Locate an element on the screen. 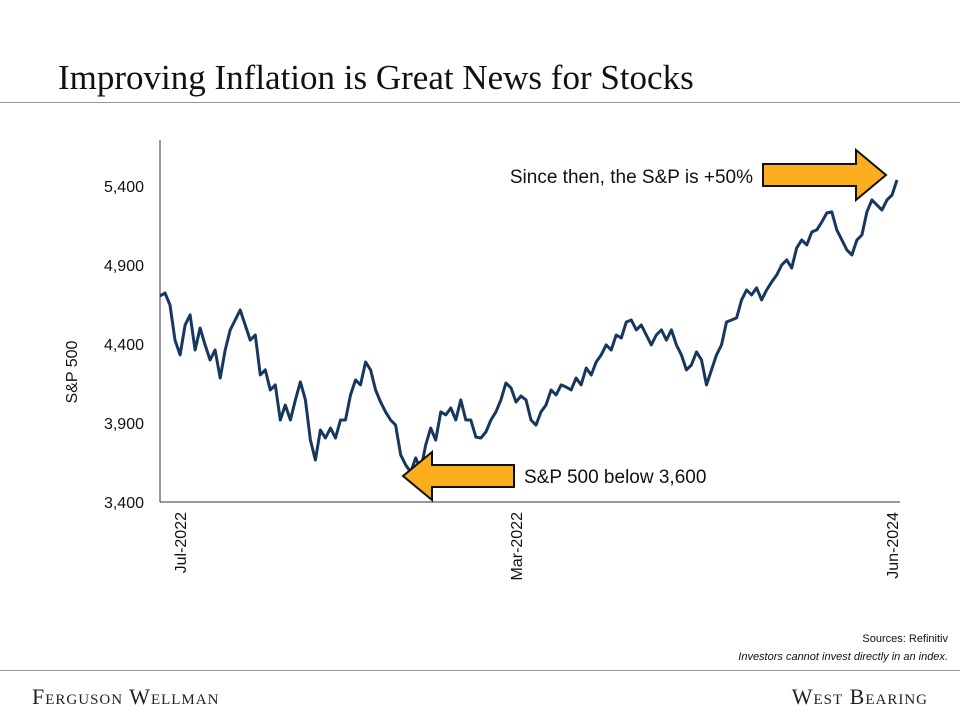  annotation-top: Since then, the S&P is +50% is located at coordinates (699, 175).